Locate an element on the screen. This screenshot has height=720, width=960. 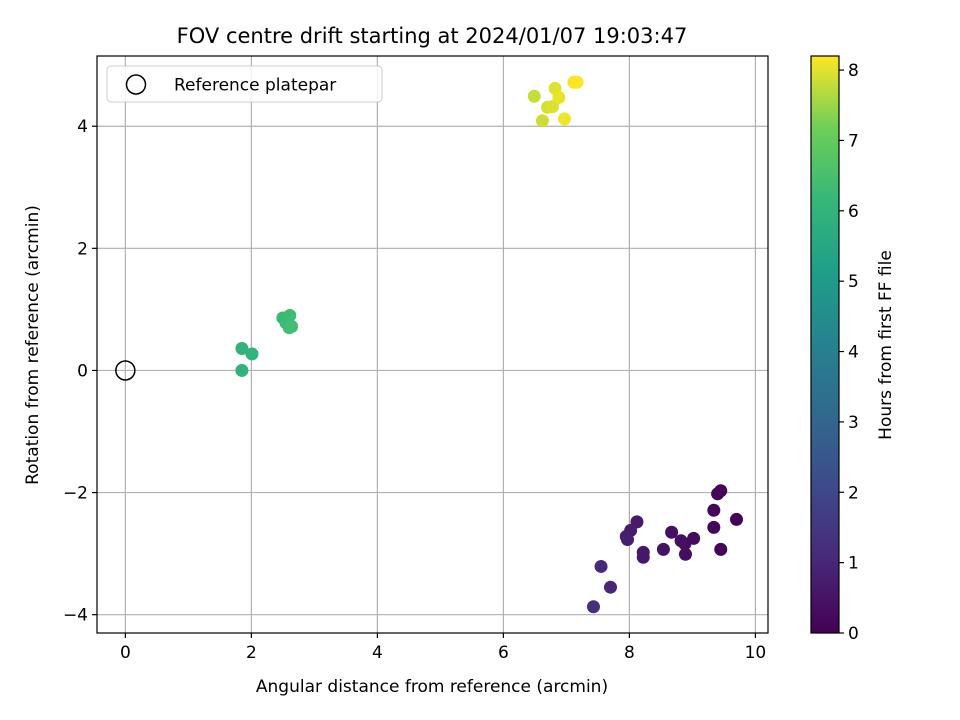
colorbar-tick-label: 3 is located at coordinates (853, 423).